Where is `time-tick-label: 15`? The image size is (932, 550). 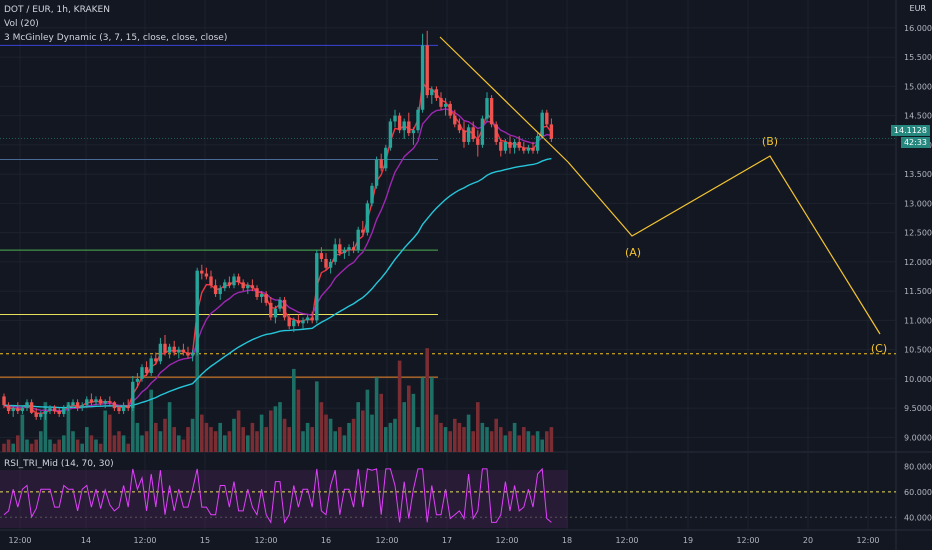 time-tick-label: 15 is located at coordinates (205, 540).